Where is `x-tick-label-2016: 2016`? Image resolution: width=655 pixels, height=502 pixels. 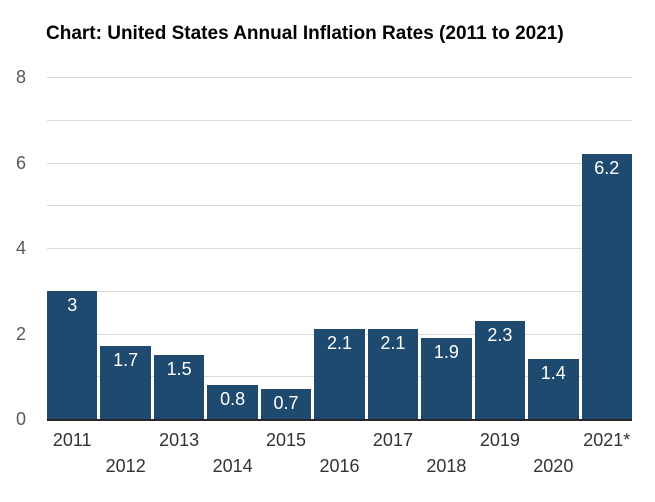 x-tick-label-2016: 2016 is located at coordinates (339, 466).